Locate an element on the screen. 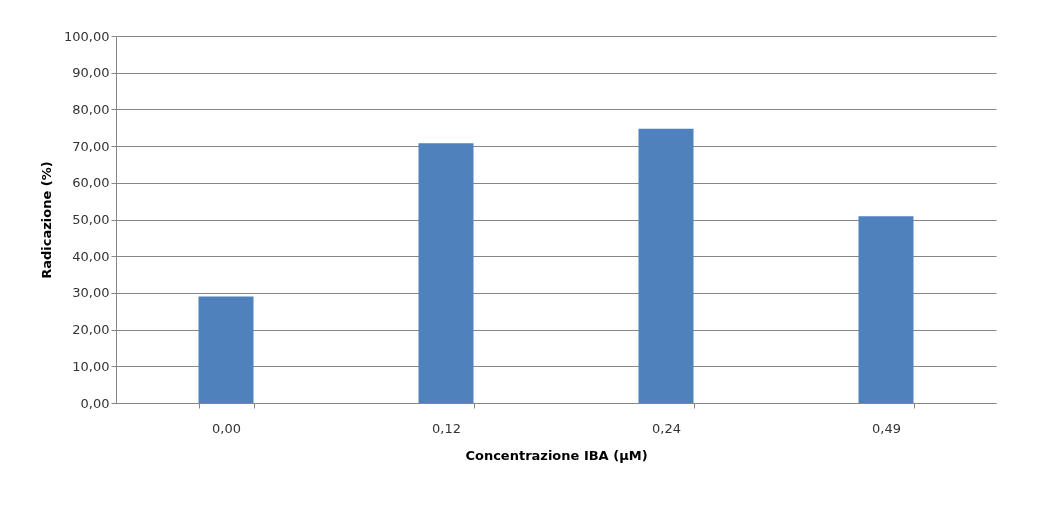 The width and height of the screenshot is (1062, 508). y-tick-label: 0,00 is located at coordinates (95, 403).